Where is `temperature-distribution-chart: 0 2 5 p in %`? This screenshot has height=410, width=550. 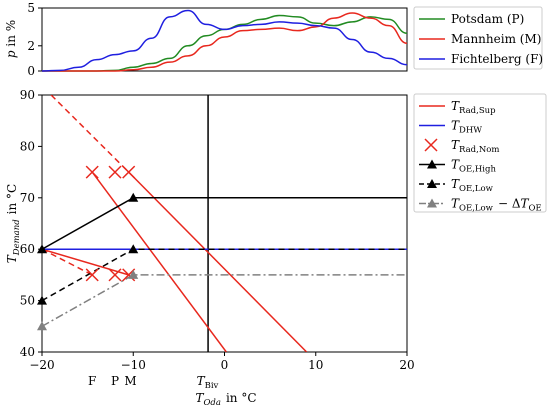
temperature-distribution-chart: 0 2 5 p in % is located at coordinates (206, 39).